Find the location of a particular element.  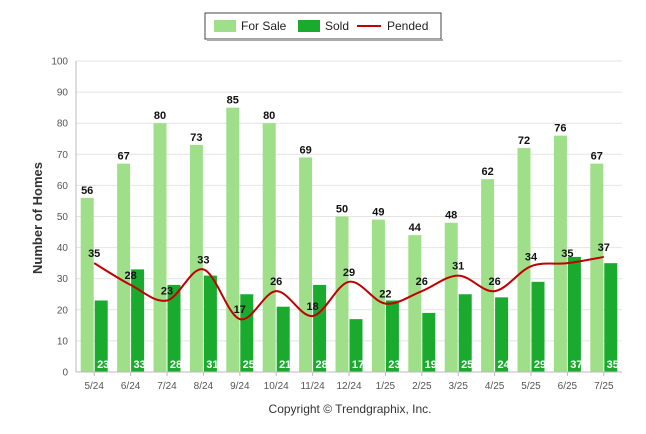

x-tick-label: 9/24 is located at coordinates (240, 386).